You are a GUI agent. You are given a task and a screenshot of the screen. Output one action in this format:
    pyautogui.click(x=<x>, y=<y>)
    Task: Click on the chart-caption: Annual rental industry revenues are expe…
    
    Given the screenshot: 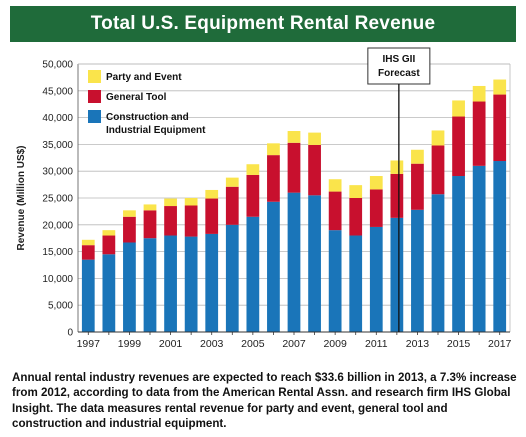 What is the action you would take?
    pyautogui.click(x=264, y=400)
    